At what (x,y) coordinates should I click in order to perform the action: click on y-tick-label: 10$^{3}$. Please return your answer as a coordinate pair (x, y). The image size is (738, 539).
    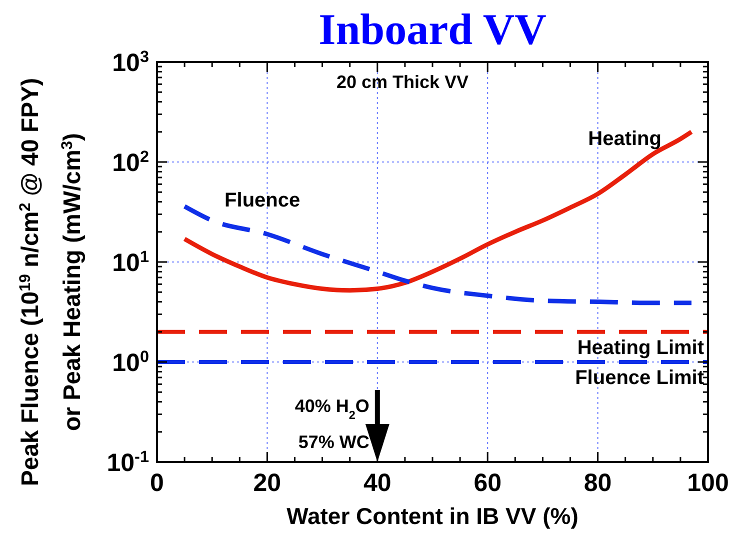
    Looking at the image, I should click on (130, 62).